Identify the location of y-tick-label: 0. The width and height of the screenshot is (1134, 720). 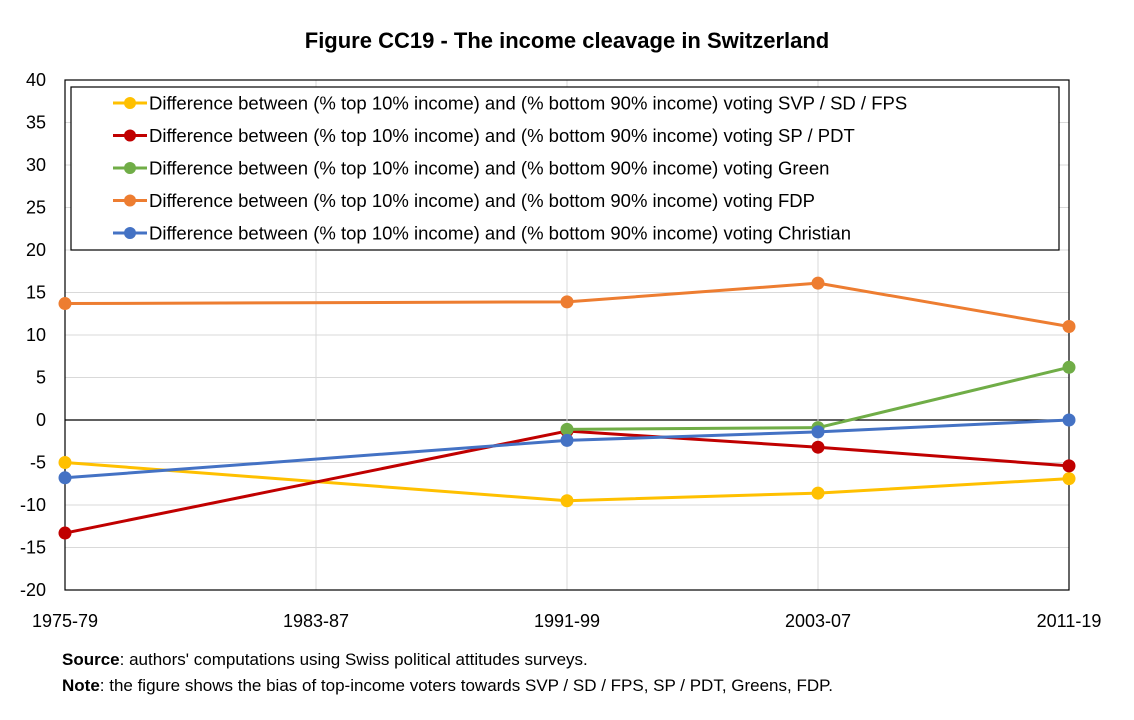
(41, 420).